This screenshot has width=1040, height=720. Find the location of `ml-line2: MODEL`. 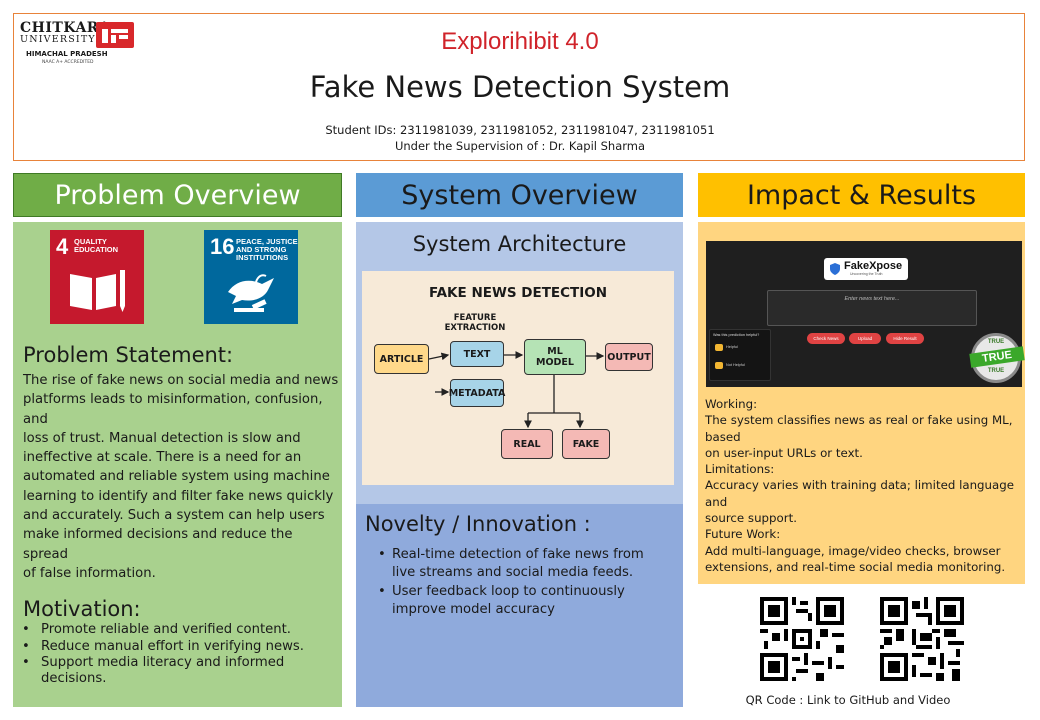

ml-line2: MODEL is located at coordinates (555, 362).